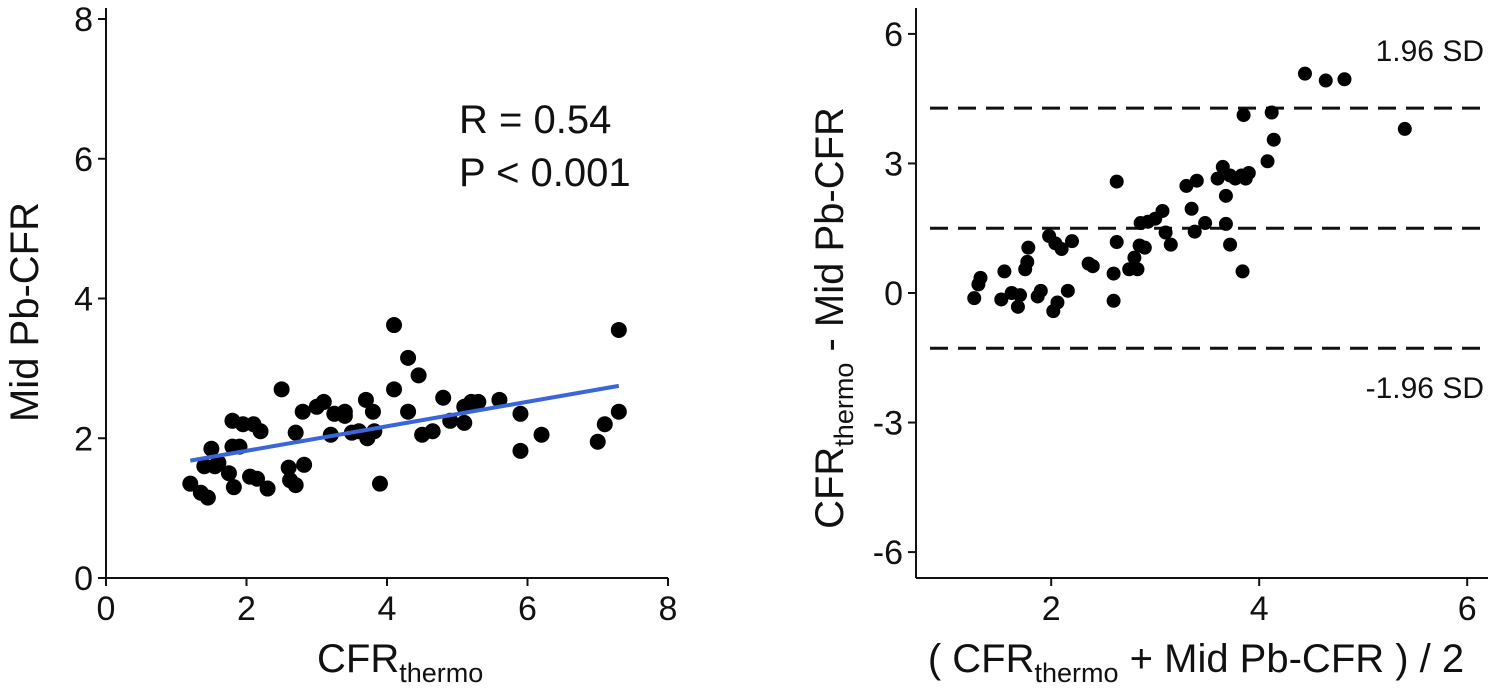 Image resolution: width=1493 pixels, height=688 pixels. I want to click on lower-limit-label: -1.96 SD, so click(1425, 388).